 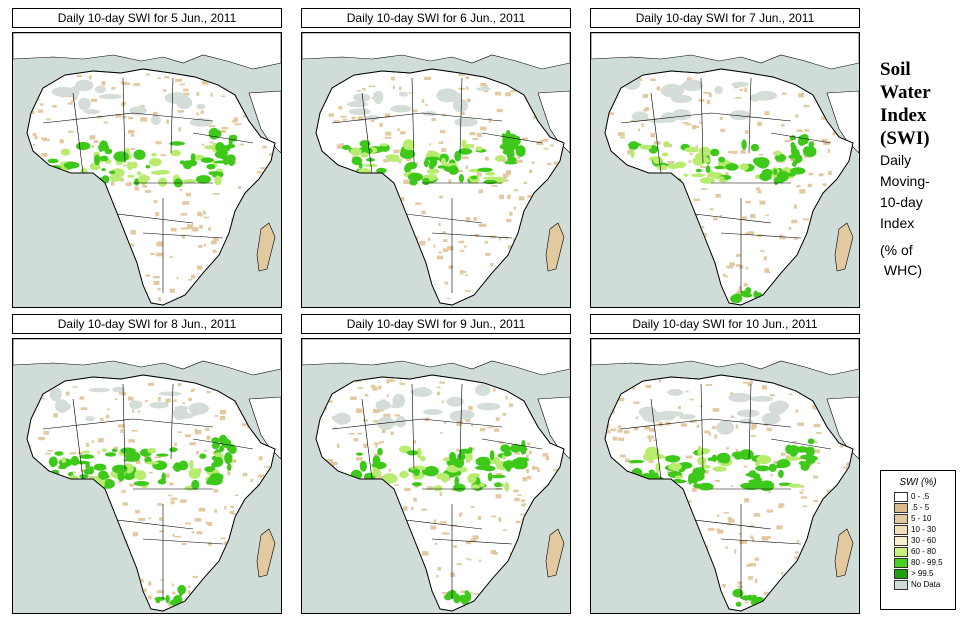 I want to click on legend-label: > 99.5, so click(x=922, y=573).